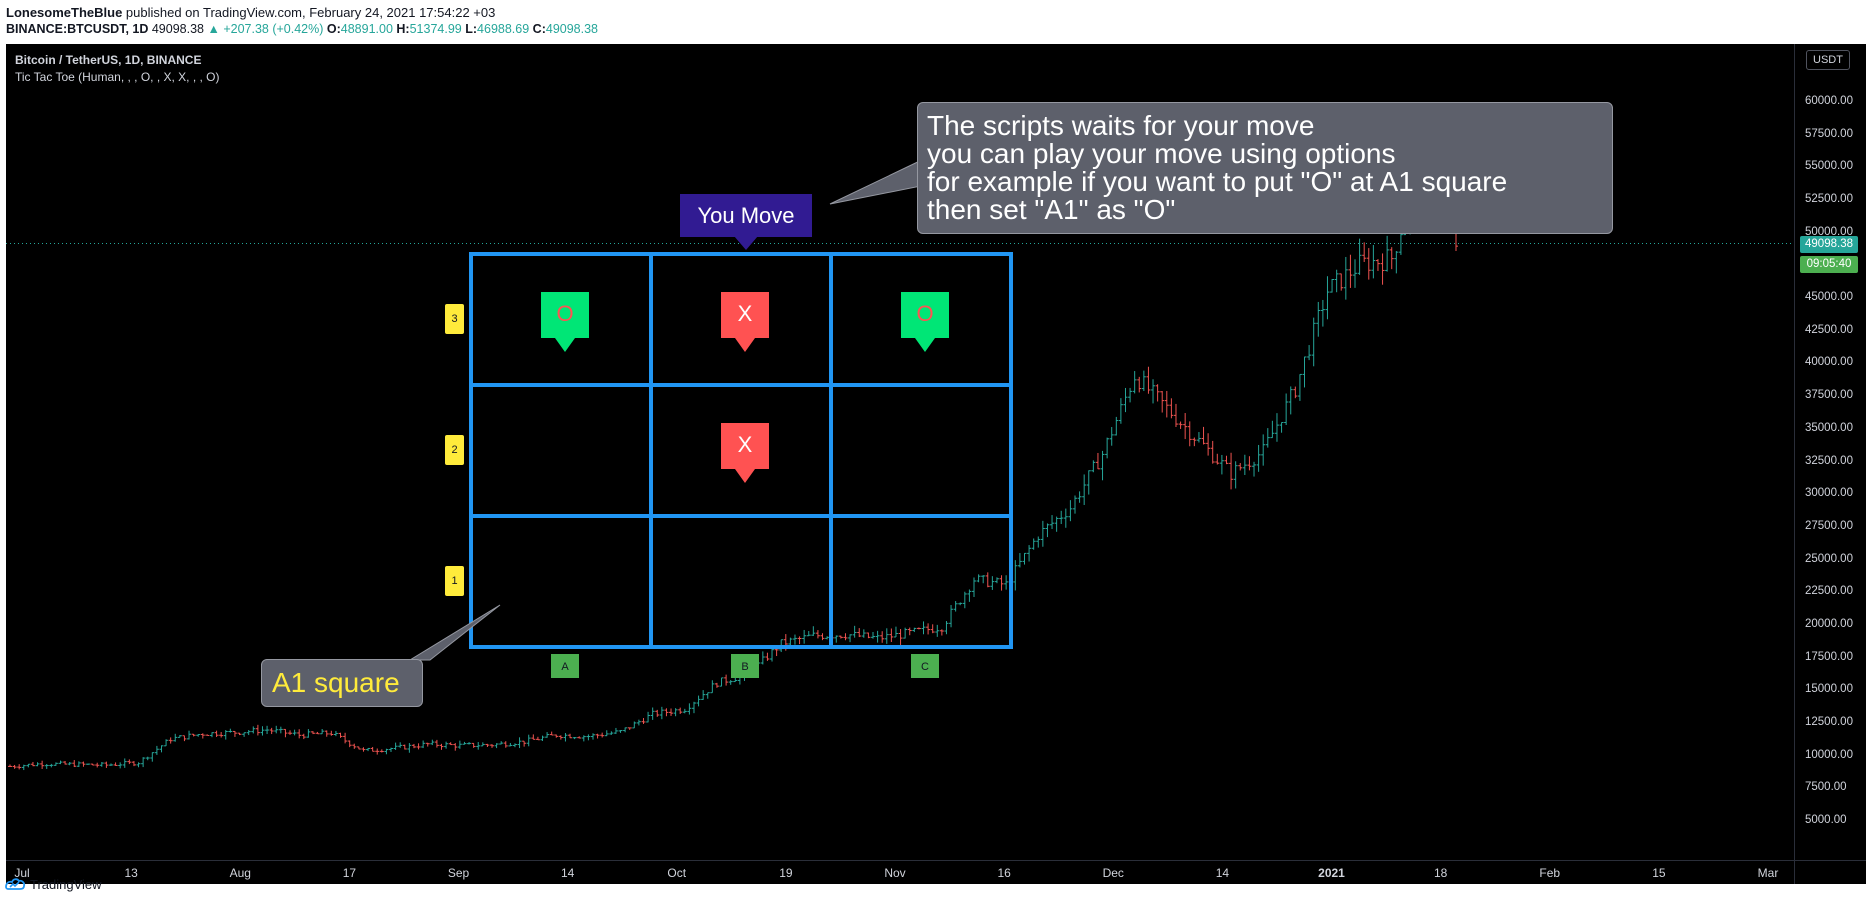  I want to click on time-tick-label: 15, so click(1659, 873).